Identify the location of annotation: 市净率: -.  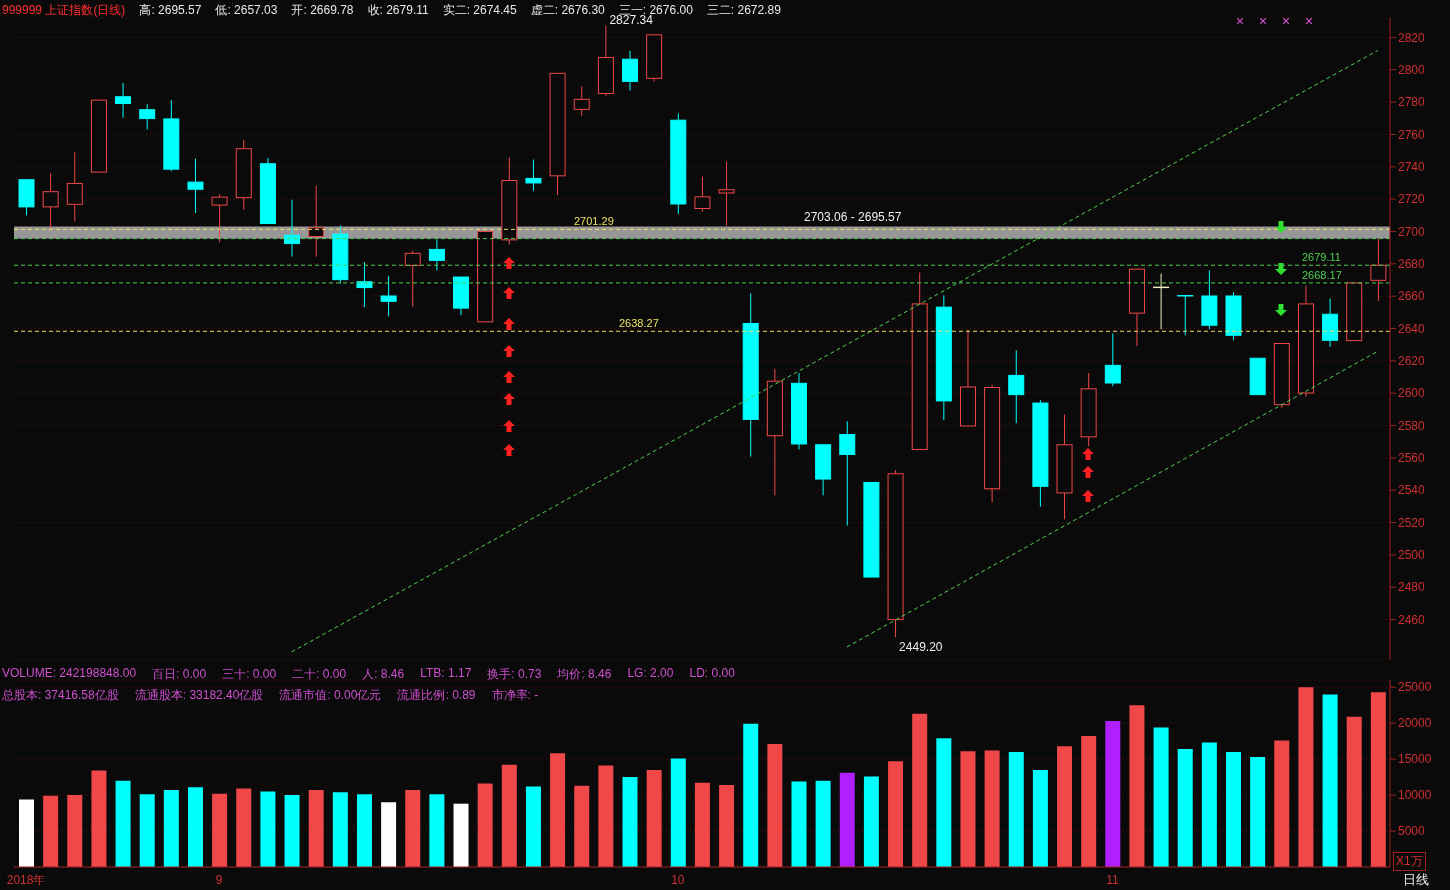
(515, 695).